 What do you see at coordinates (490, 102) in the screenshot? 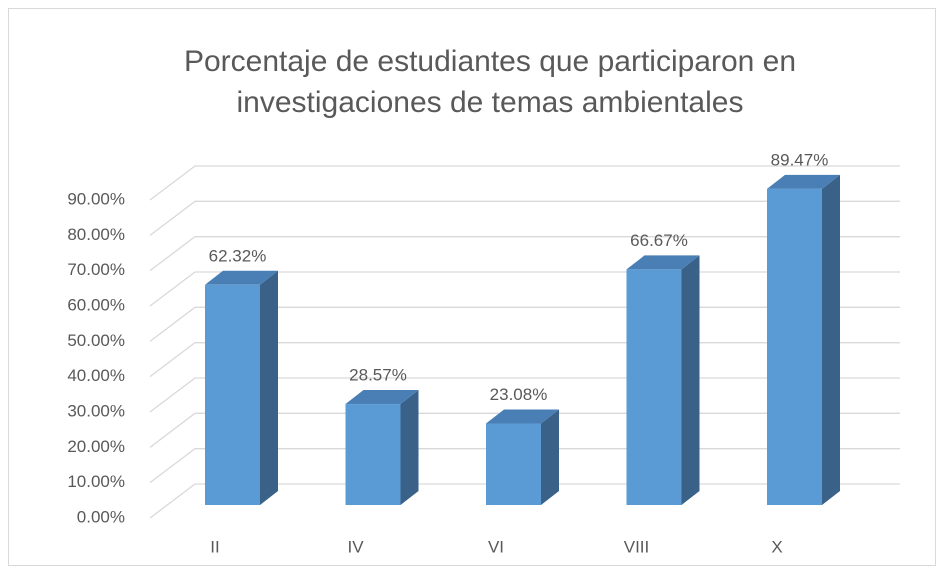
I see `chart-title: investigaciones de temas ambientales` at bounding box center [490, 102].